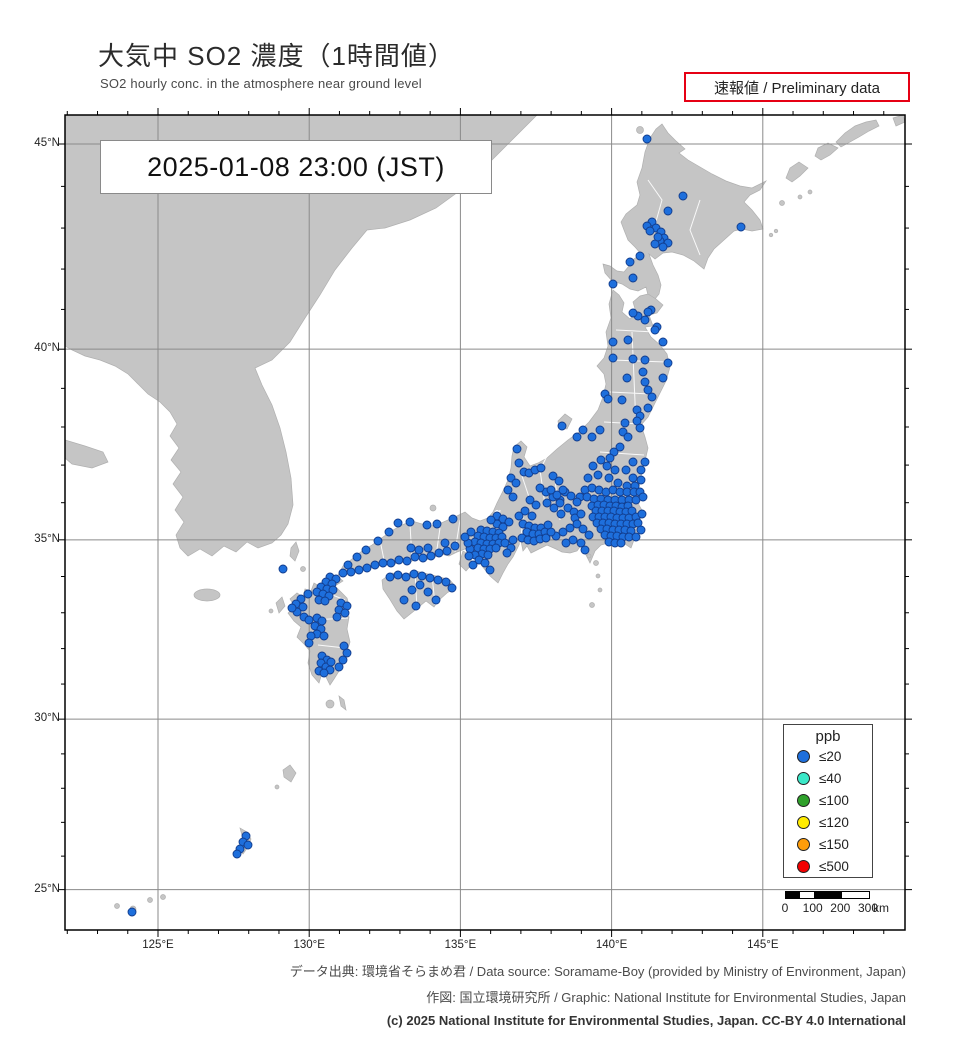  What do you see at coordinates (834, 844) in the screenshot?
I see `legend-class-label: ≤150` at bounding box center [834, 844].